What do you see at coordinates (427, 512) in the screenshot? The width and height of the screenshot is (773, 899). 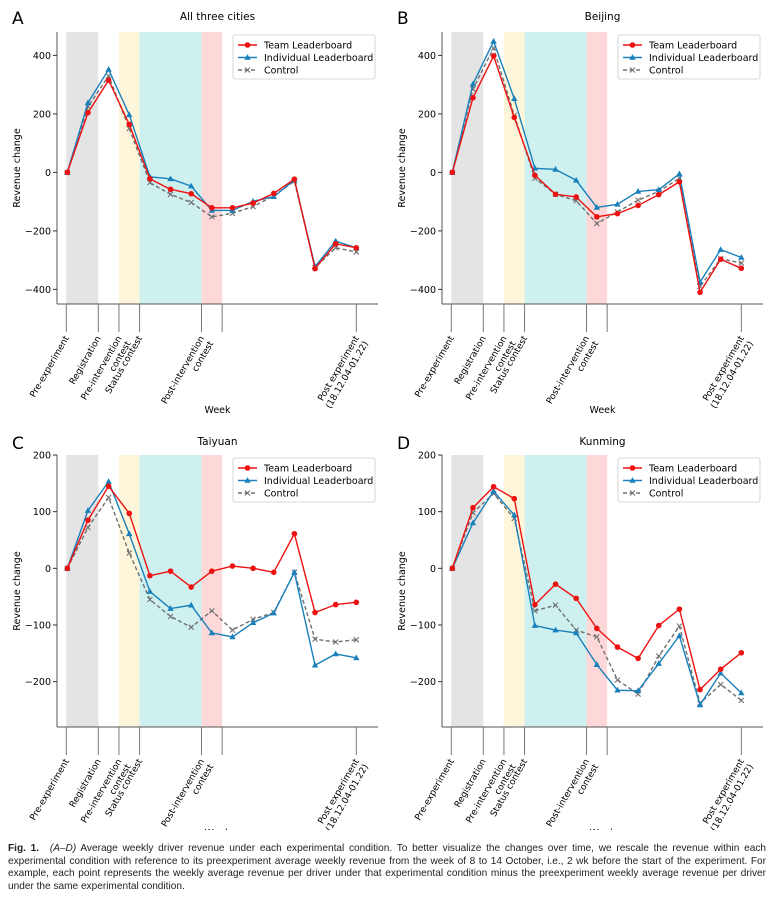 I see `y-tick-label: 100` at bounding box center [427, 512].